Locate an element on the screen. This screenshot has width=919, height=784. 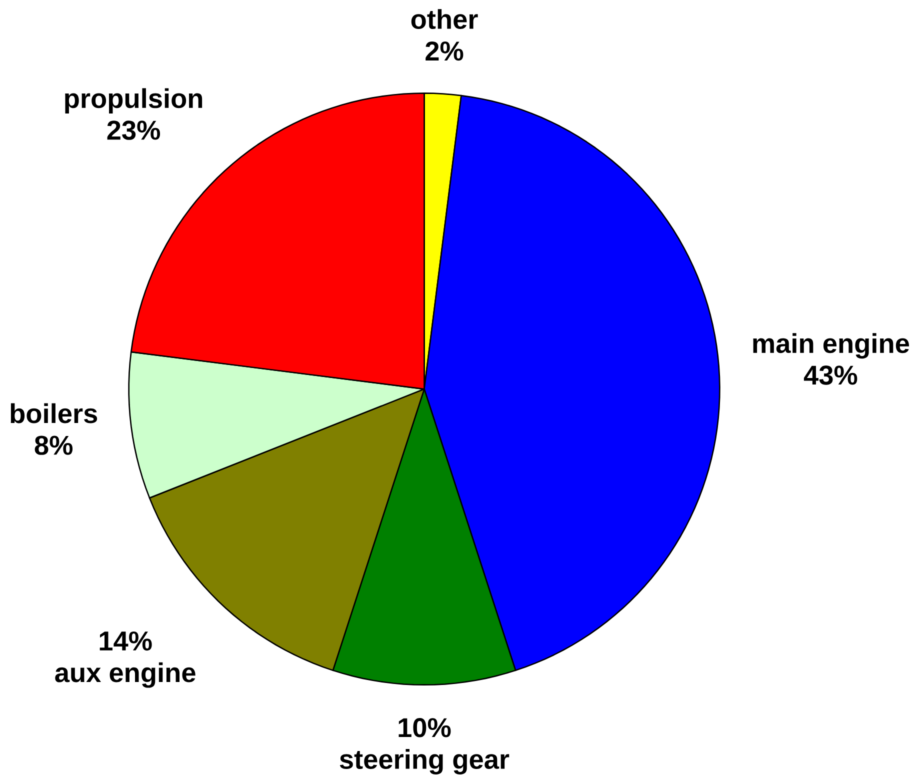
data-label: 8% is located at coordinates (53, 446).